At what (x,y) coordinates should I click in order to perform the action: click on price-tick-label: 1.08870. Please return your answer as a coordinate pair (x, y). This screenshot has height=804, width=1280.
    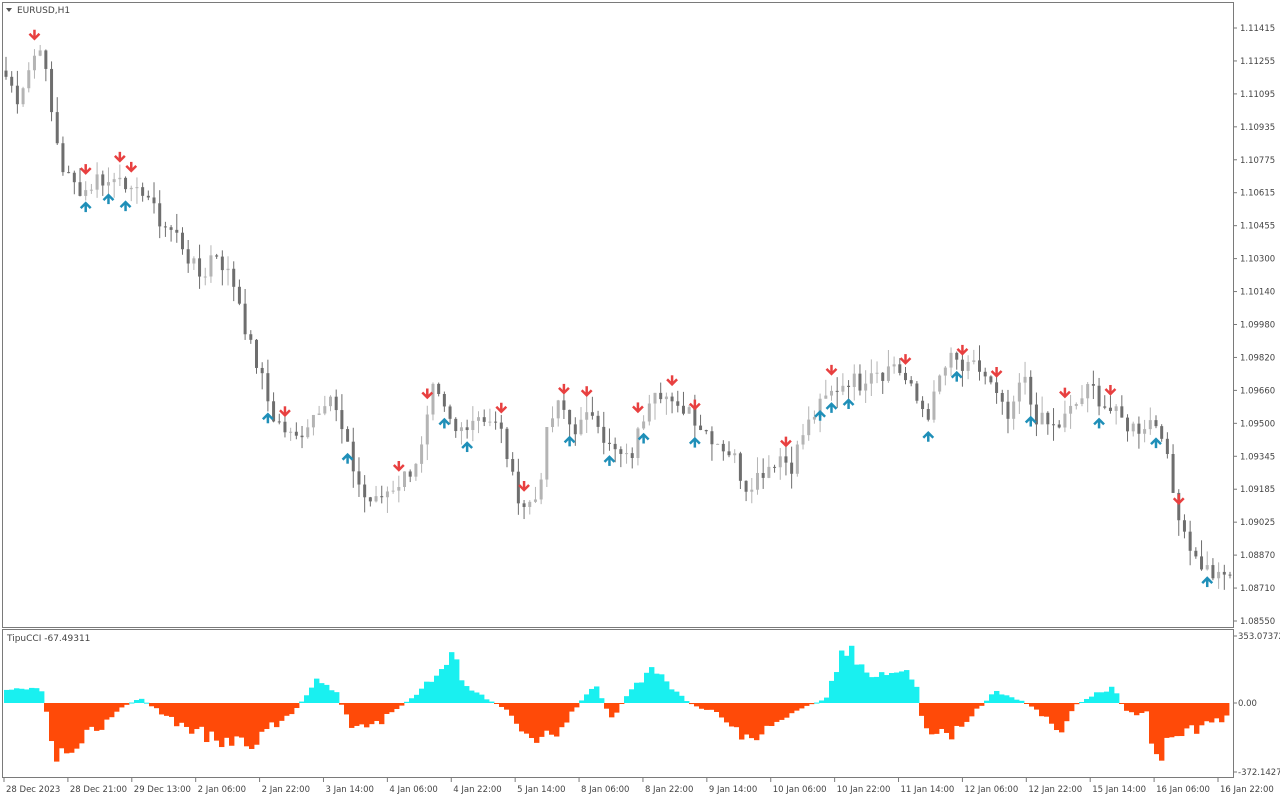
    Looking at the image, I should click on (1257, 556).